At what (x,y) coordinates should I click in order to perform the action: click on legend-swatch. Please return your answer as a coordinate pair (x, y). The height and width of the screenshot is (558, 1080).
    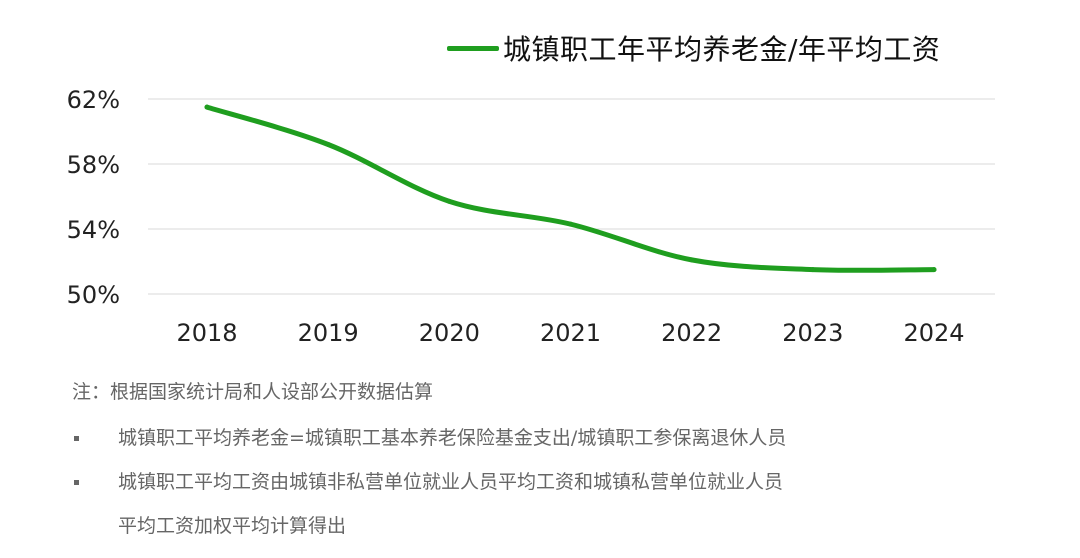
    Looking at the image, I should click on (473, 48).